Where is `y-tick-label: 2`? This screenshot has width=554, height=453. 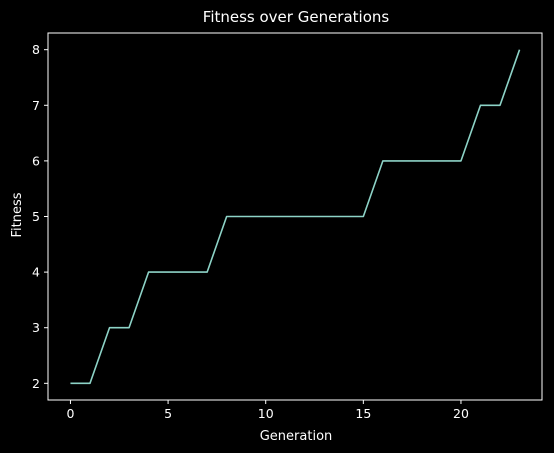
y-tick-label: 2 is located at coordinates (36, 383).